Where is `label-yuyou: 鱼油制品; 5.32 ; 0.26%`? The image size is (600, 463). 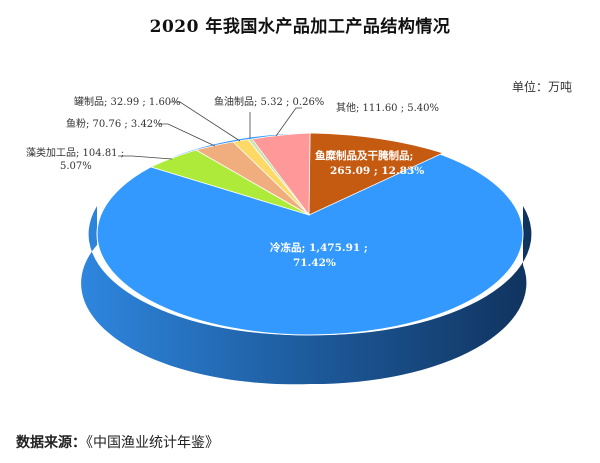
label-yuyou: 鱼油制品; 5.32 ; 0.26% is located at coordinates (269, 102).